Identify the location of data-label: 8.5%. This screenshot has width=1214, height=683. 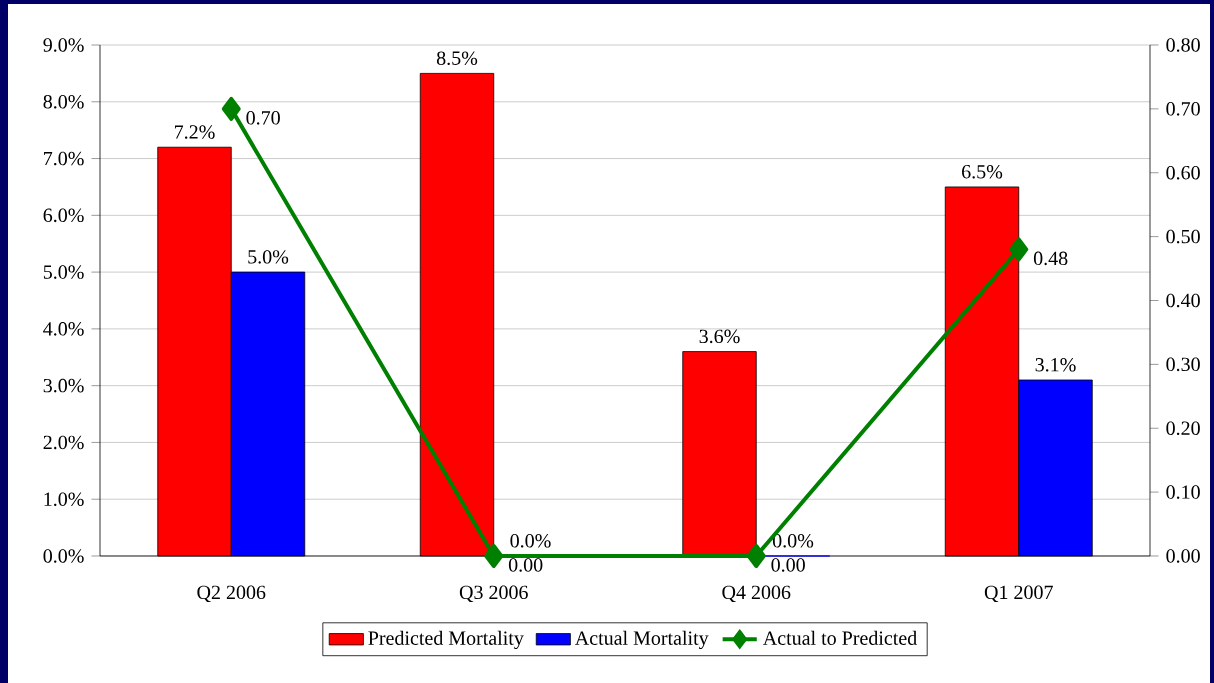
(457, 58).